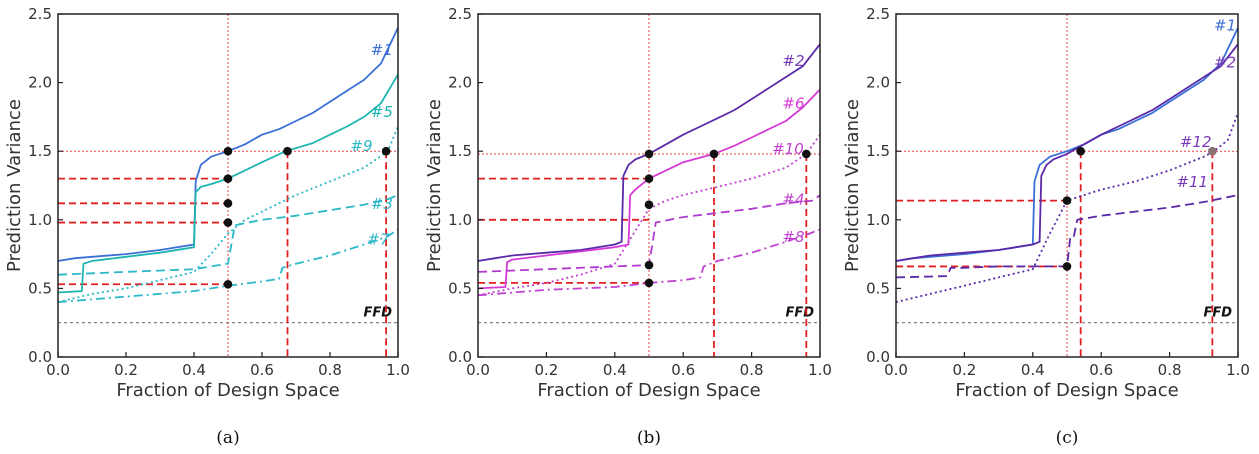 This screenshot has width=1259, height=454. I want to click on series-label: #4, so click(793, 200).